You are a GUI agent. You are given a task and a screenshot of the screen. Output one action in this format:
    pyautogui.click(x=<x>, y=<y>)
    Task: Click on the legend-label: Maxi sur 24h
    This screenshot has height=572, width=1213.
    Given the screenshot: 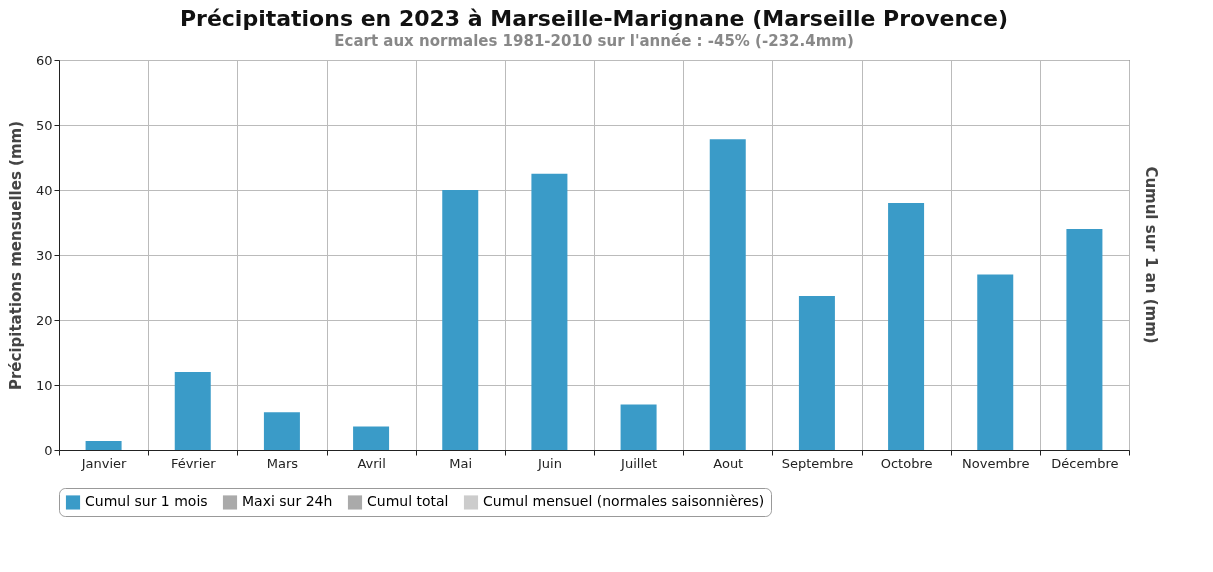 What is the action you would take?
    pyautogui.click(x=287, y=501)
    